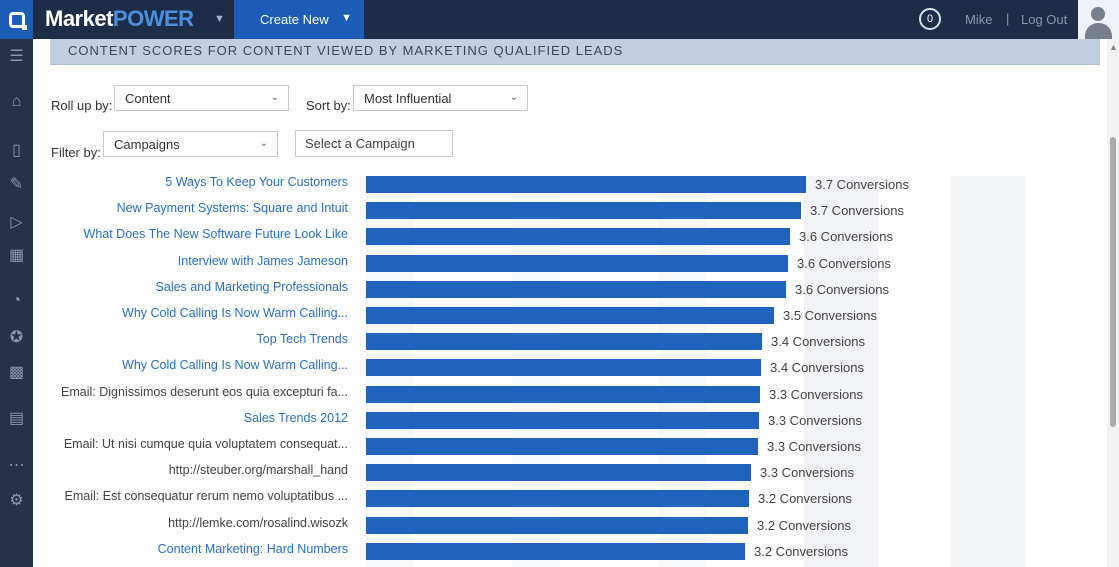 This screenshot has height=567, width=1119. I want to click on sort-label: Sort by:, so click(328, 105).